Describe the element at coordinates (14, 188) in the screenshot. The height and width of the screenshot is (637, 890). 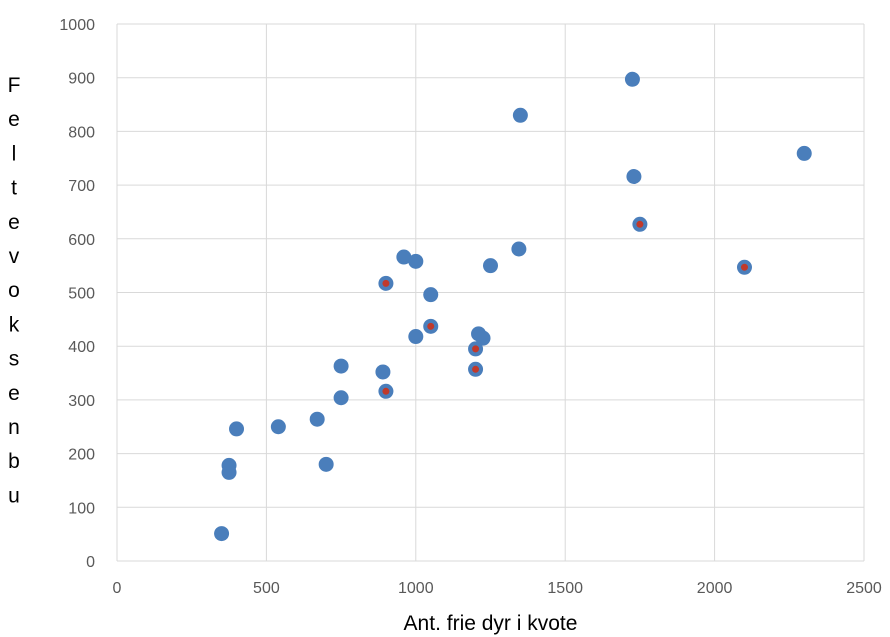
I see `y-axis-title-letter: t` at that location.